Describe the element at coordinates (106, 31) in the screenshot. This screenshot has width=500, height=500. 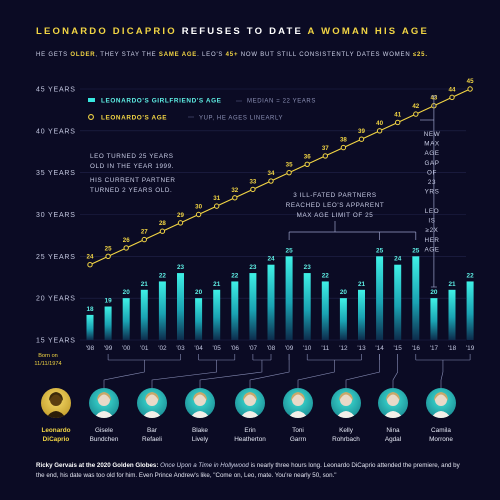
I see `title-name: LEONARDO DICAPRIO` at that location.